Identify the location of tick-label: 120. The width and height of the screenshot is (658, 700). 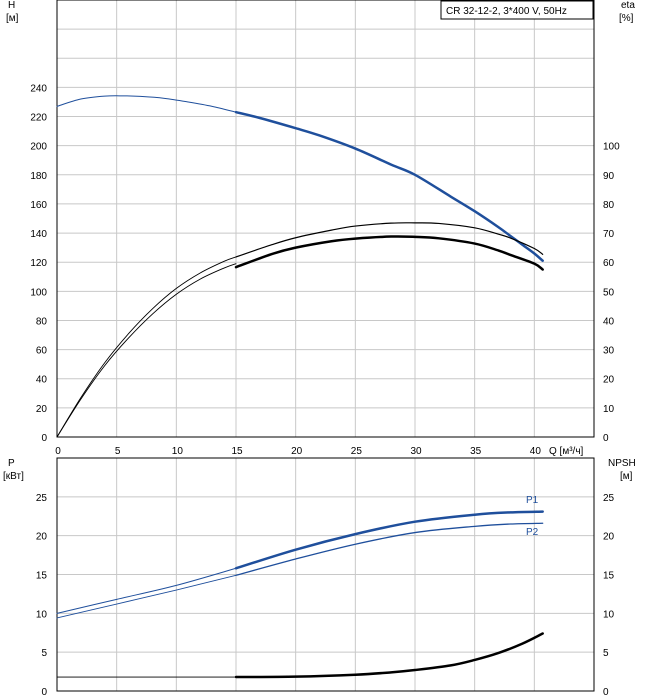
(38, 263).